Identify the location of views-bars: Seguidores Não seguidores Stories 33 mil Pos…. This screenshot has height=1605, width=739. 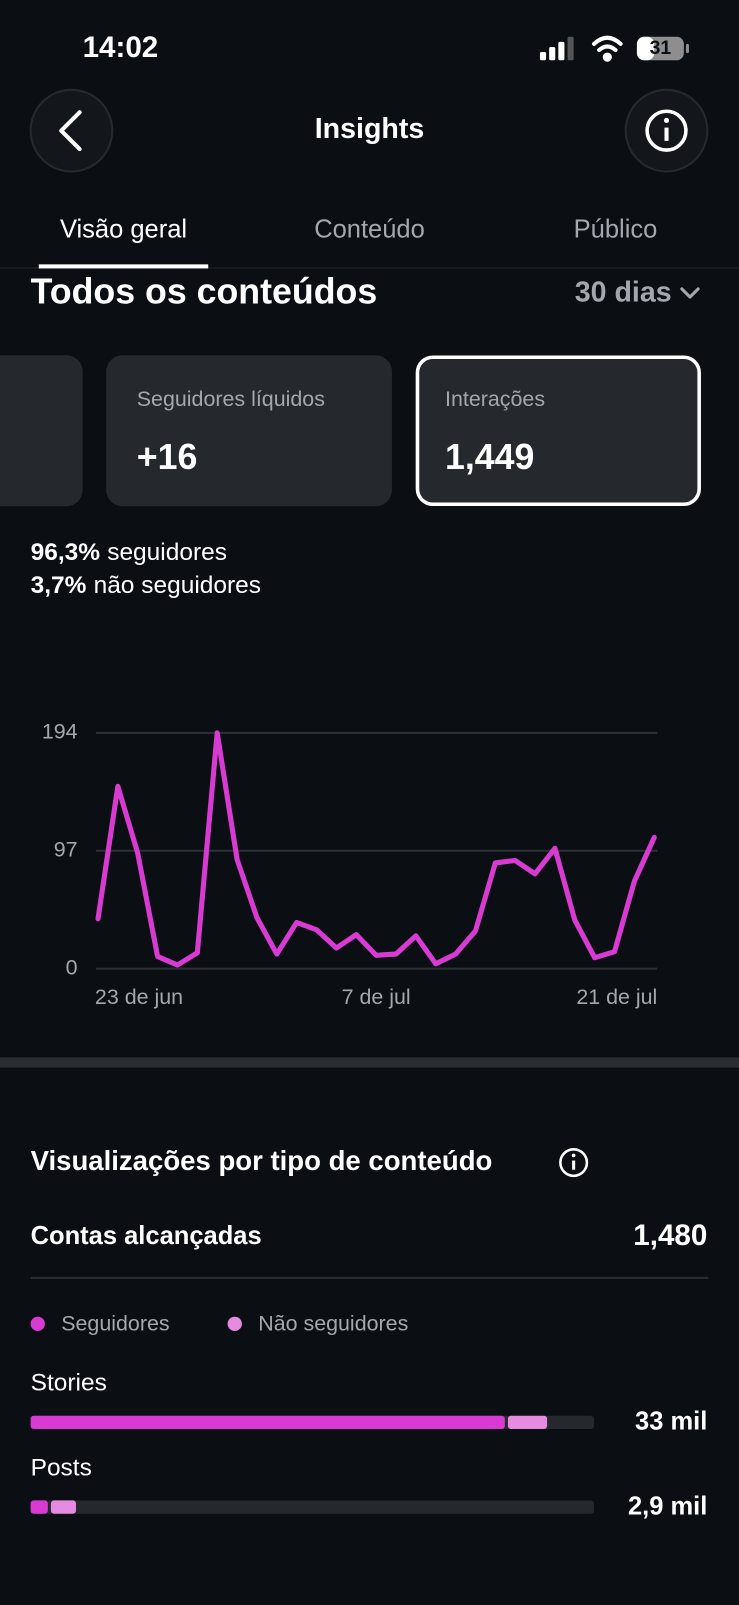
(369, 1416).